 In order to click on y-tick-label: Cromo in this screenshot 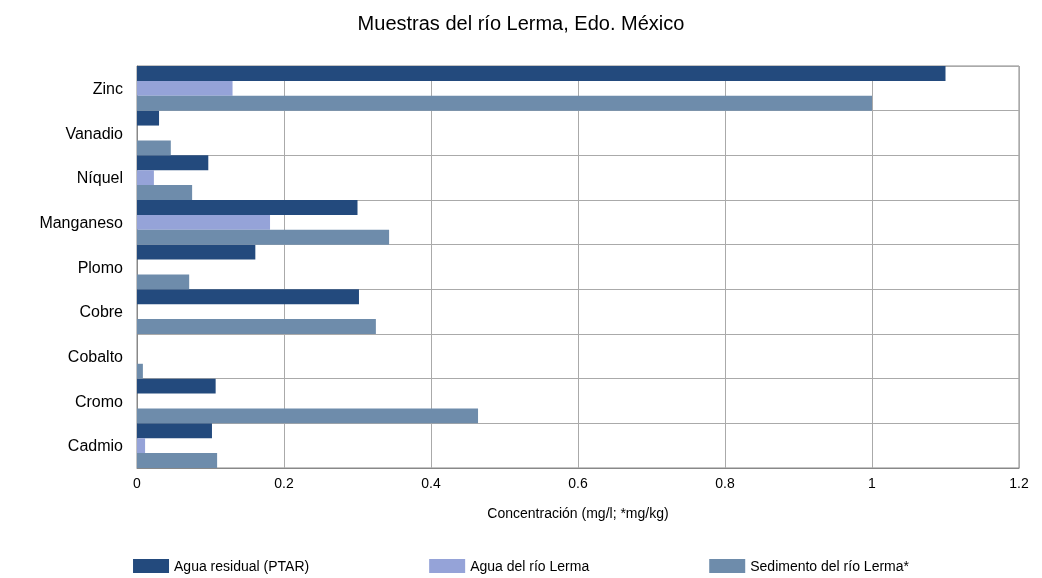, I will do `click(99, 401)`.